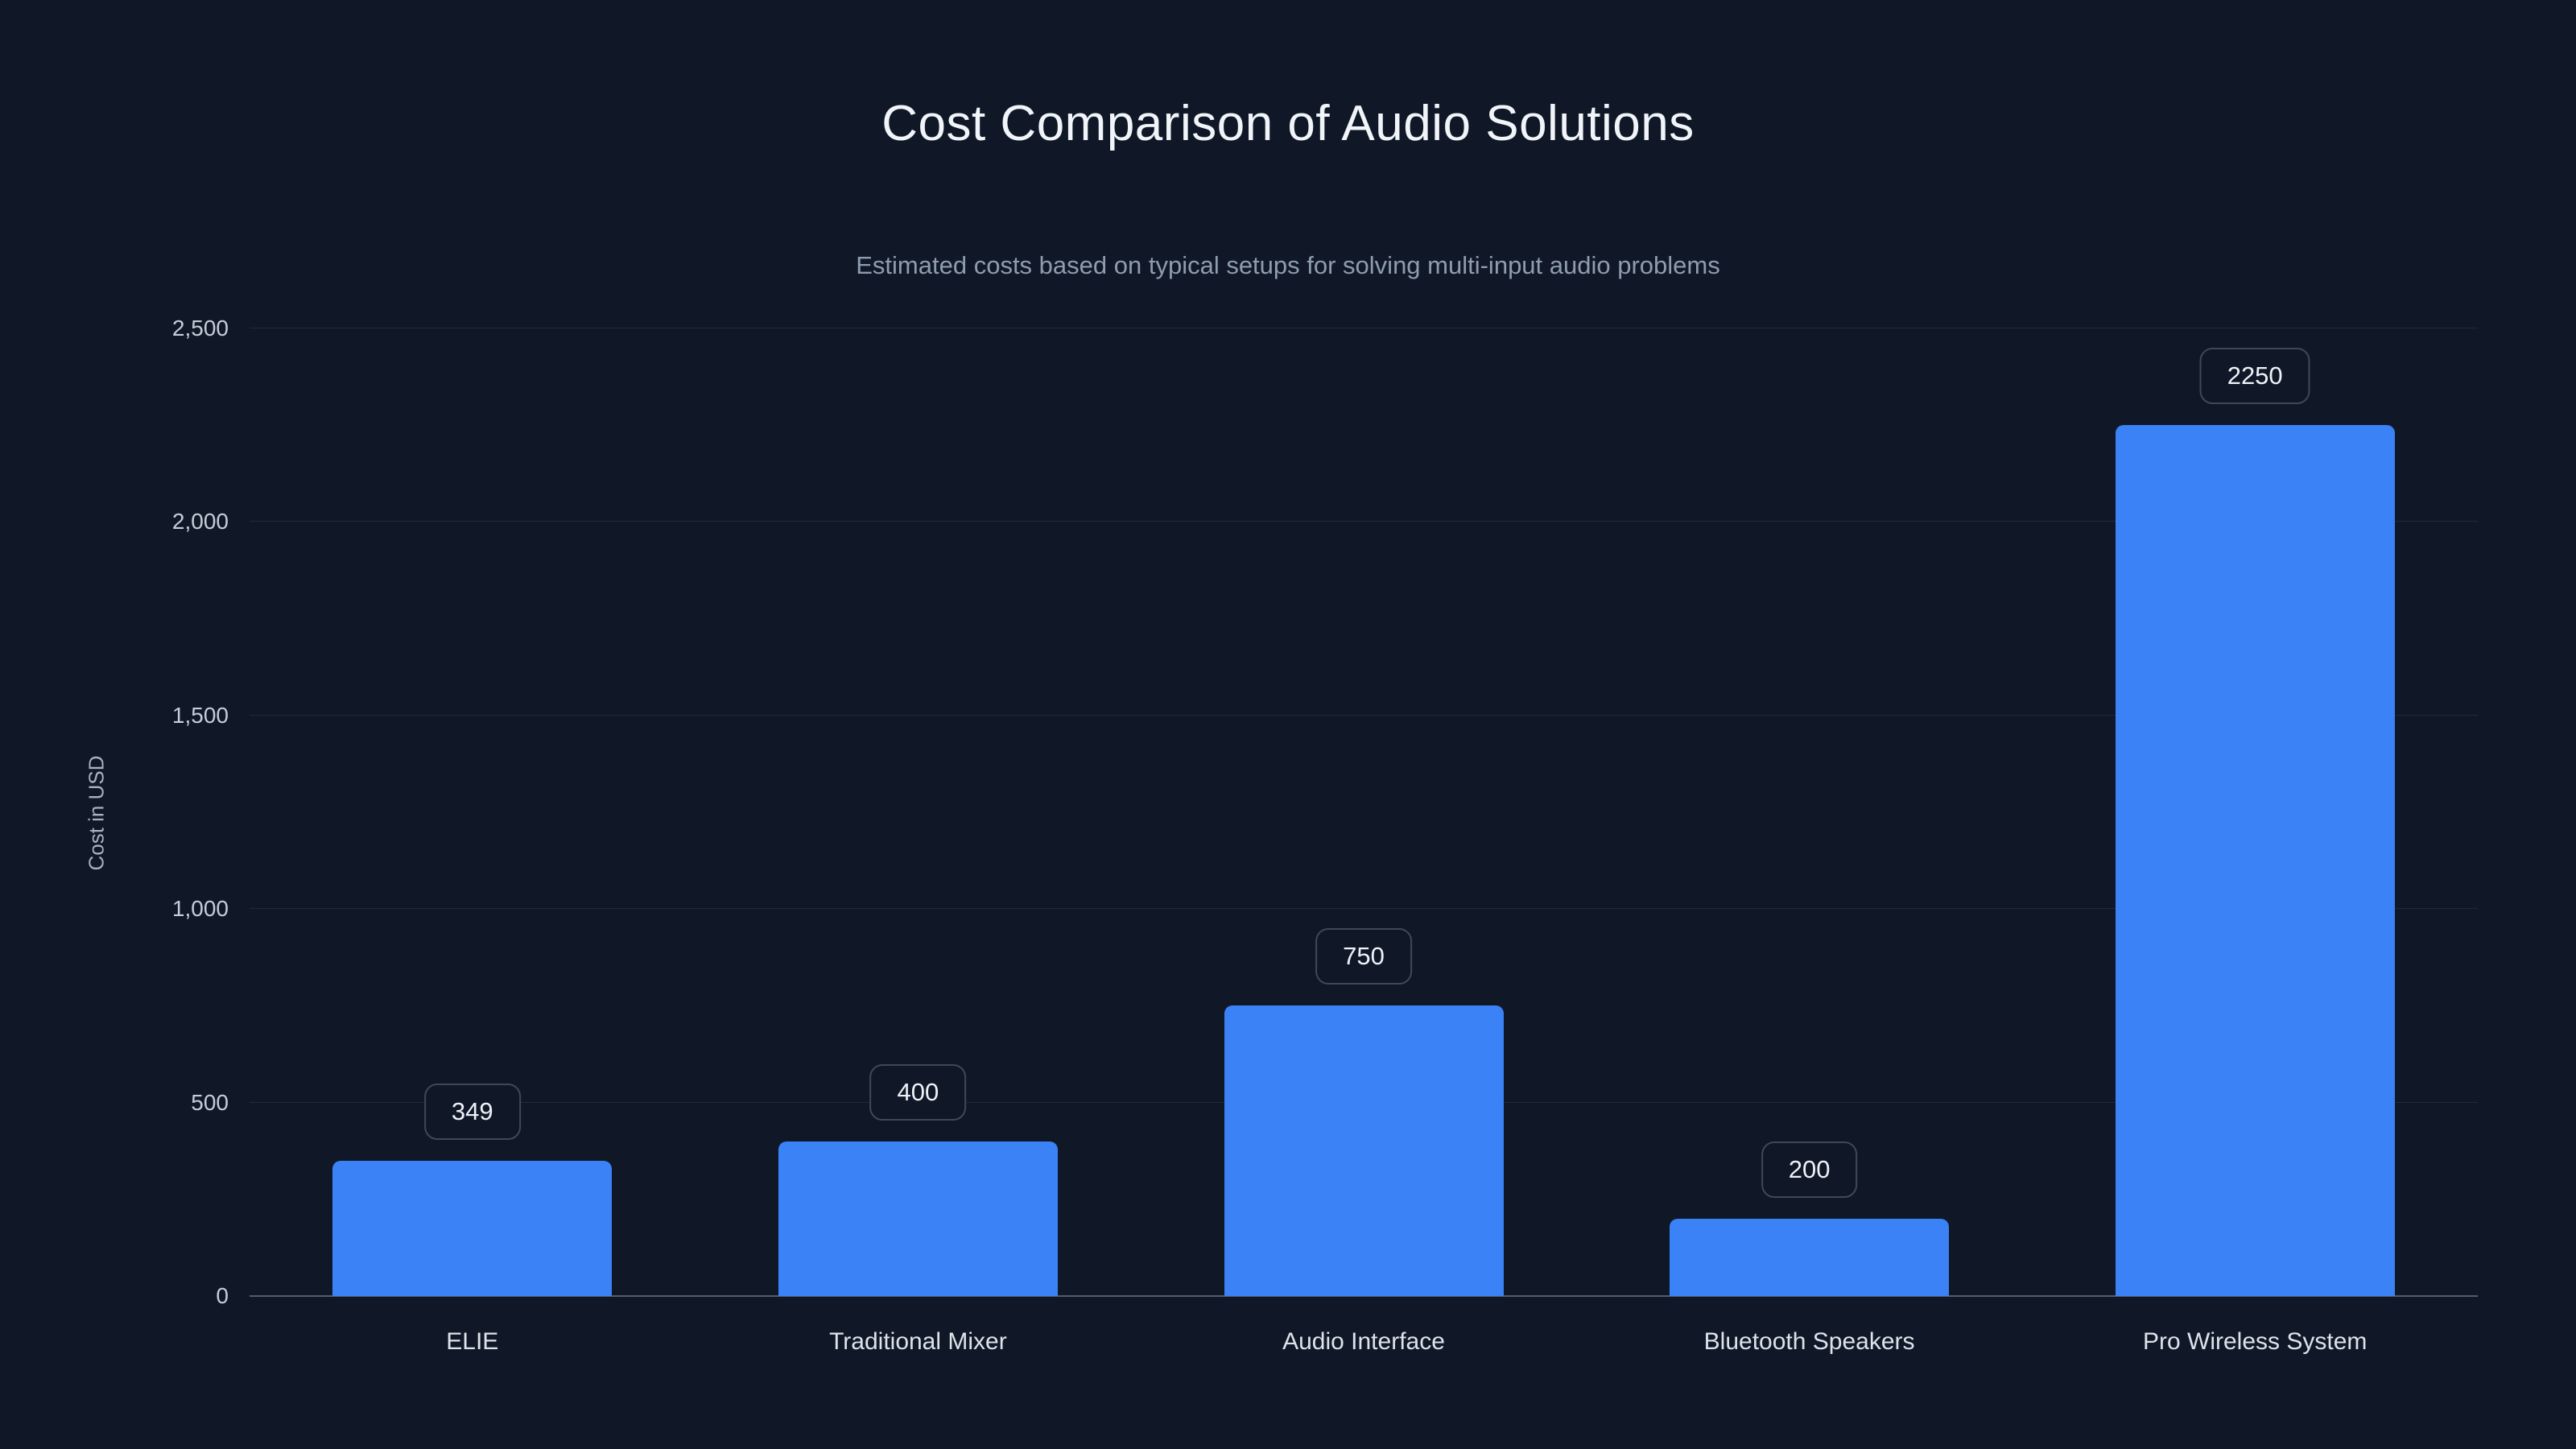 The height and width of the screenshot is (1449, 2576). Describe the element at coordinates (1364, 1296) in the screenshot. I see `x-axis-line` at that location.